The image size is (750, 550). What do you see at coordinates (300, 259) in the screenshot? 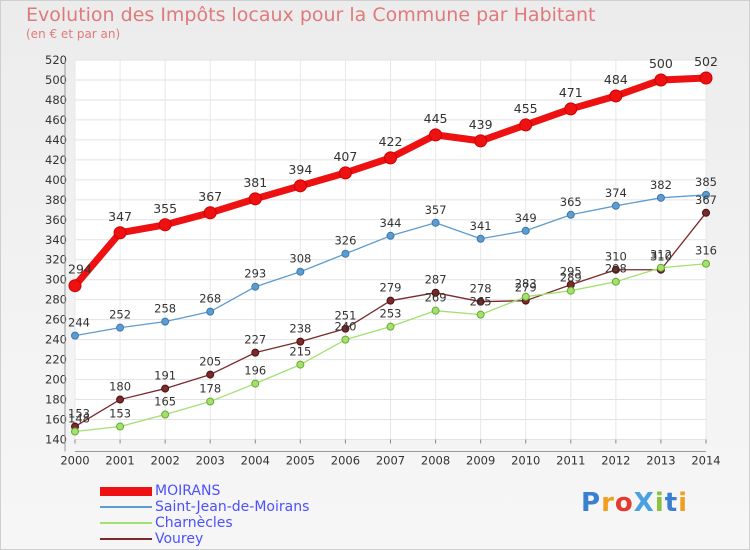
I see `data-label: 308` at bounding box center [300, 259].